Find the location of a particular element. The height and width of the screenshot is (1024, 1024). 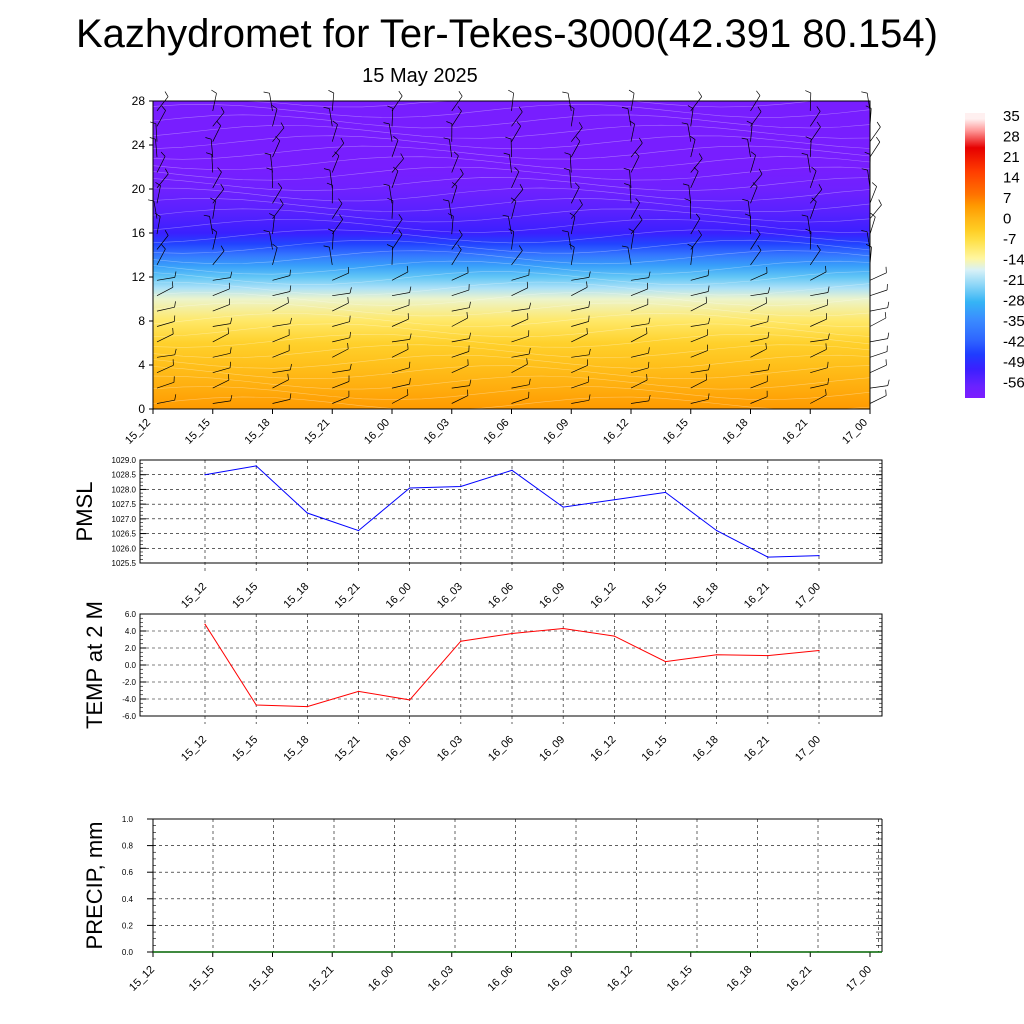

colorbar-label: 28 is located at coordinates (1011, 137).